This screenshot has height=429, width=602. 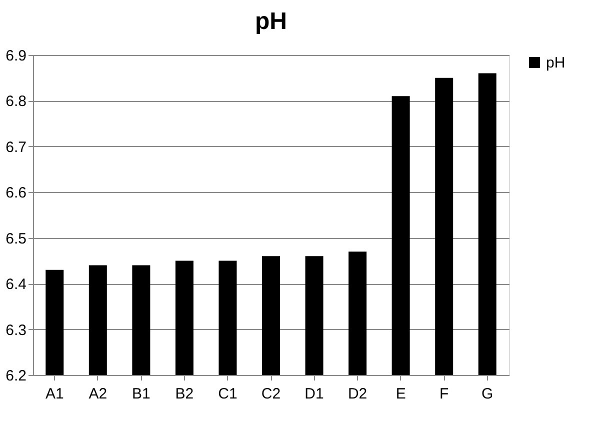 I want to click on y-tick-label: 6.6, so click(x=16, y=193).